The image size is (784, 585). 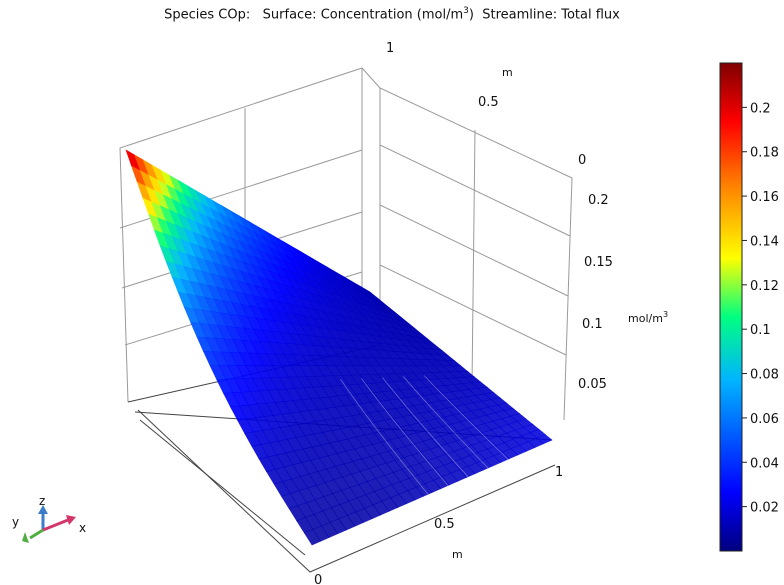 I want to click on surface-patch, so click(x=544, y=439).